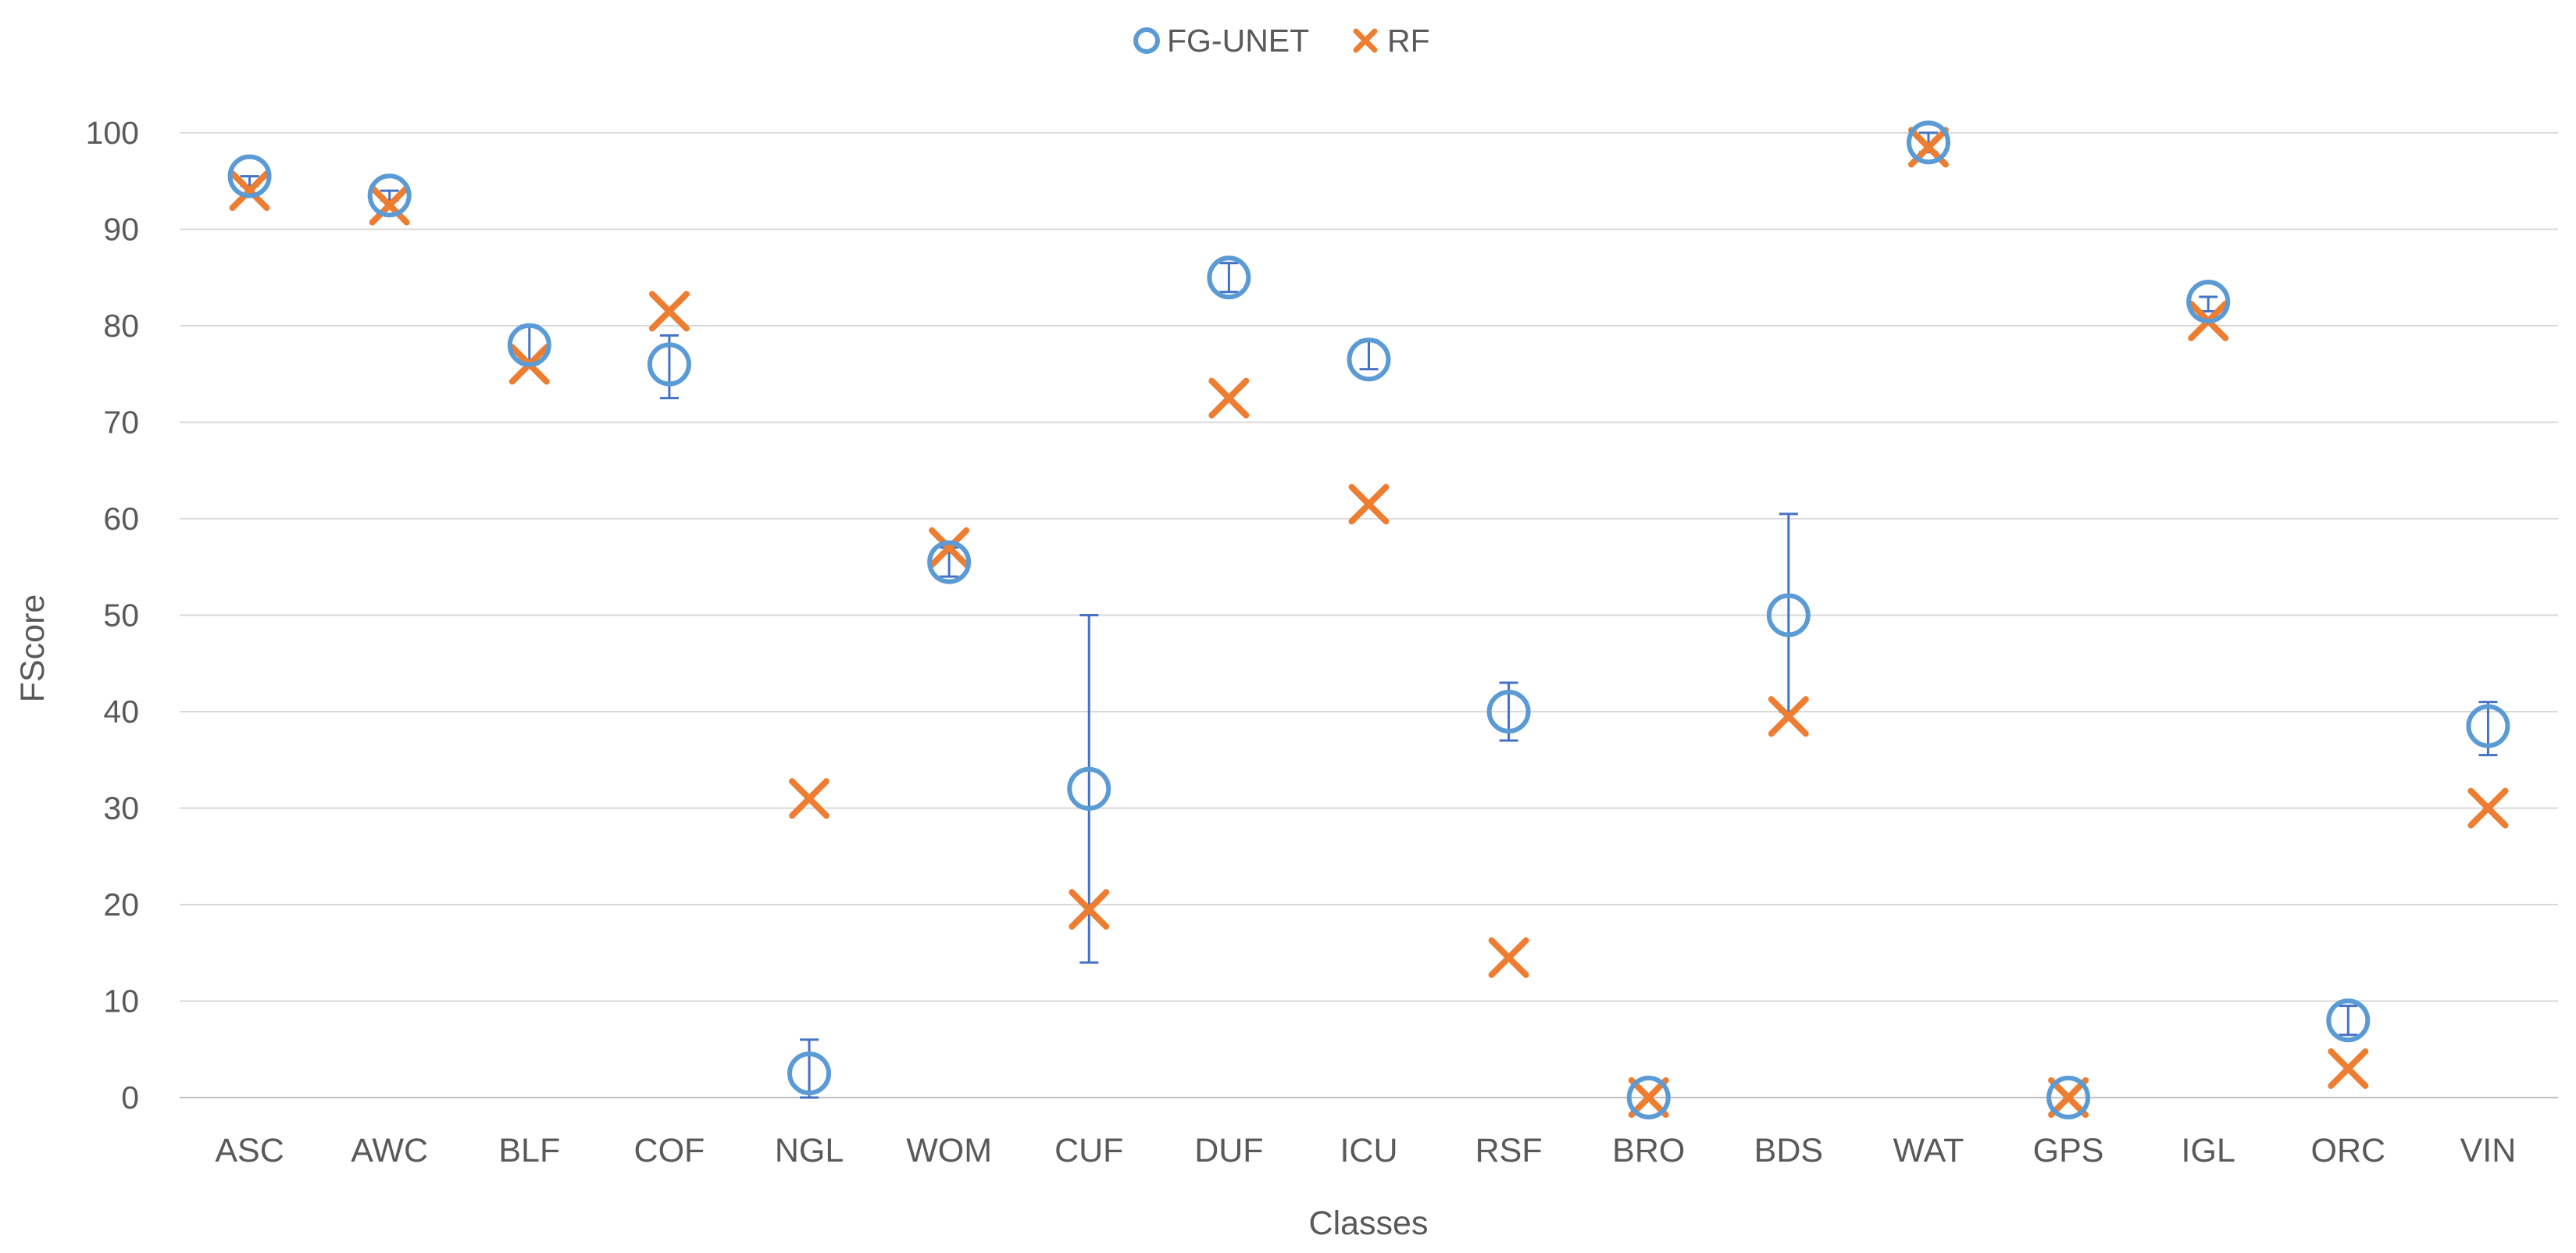 Image resolution: width=2576 pixels, height=1253 pixels. Describe the element at coordinates (1369, 1224) in the screenshot. I see `x-axis-title: Classes` at that location.